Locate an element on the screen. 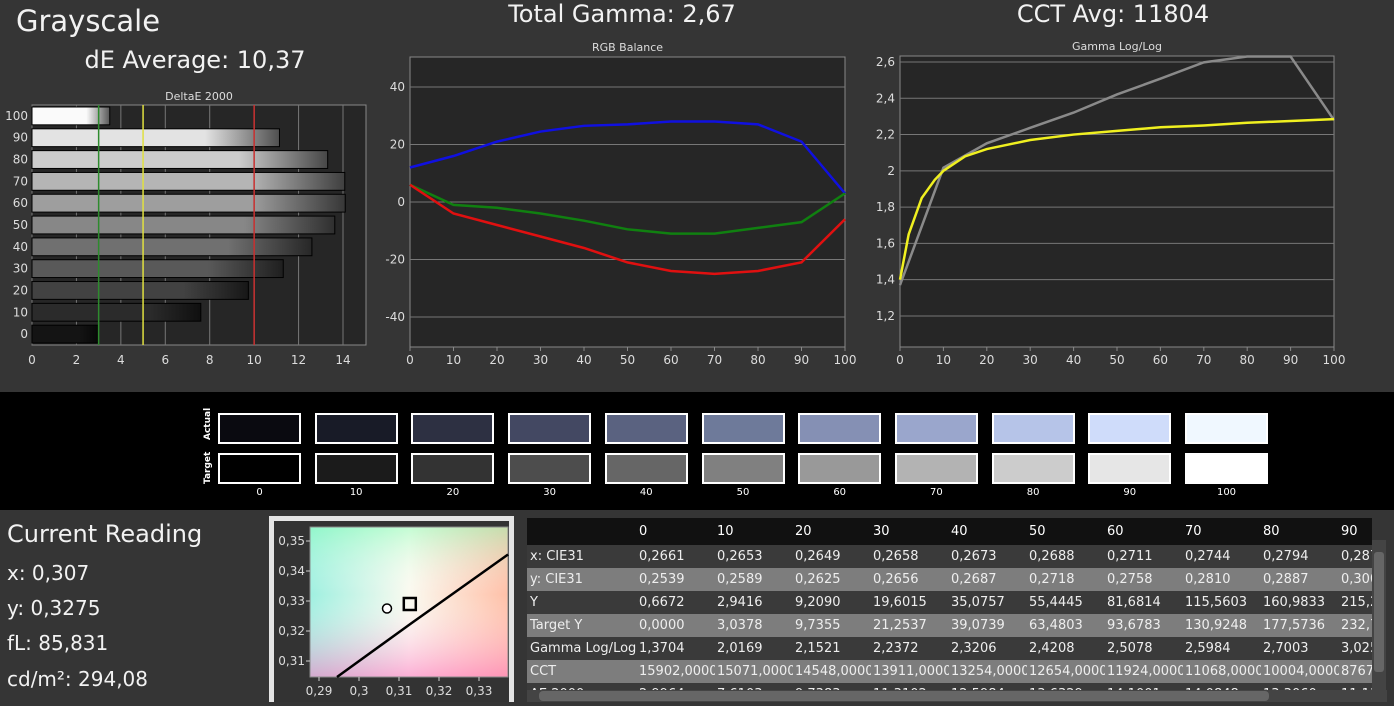 This screenshot has width=1394, height=706. tick-label: 10 is located at coordinates (20, 312).